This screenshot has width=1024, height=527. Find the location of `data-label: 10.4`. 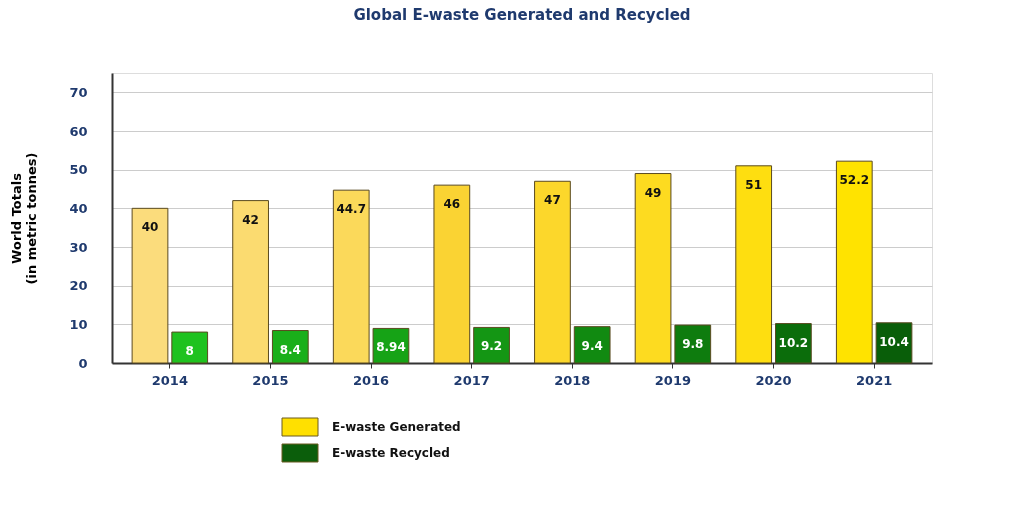

data-label: 10.4 is located at coordinates (894, 341).